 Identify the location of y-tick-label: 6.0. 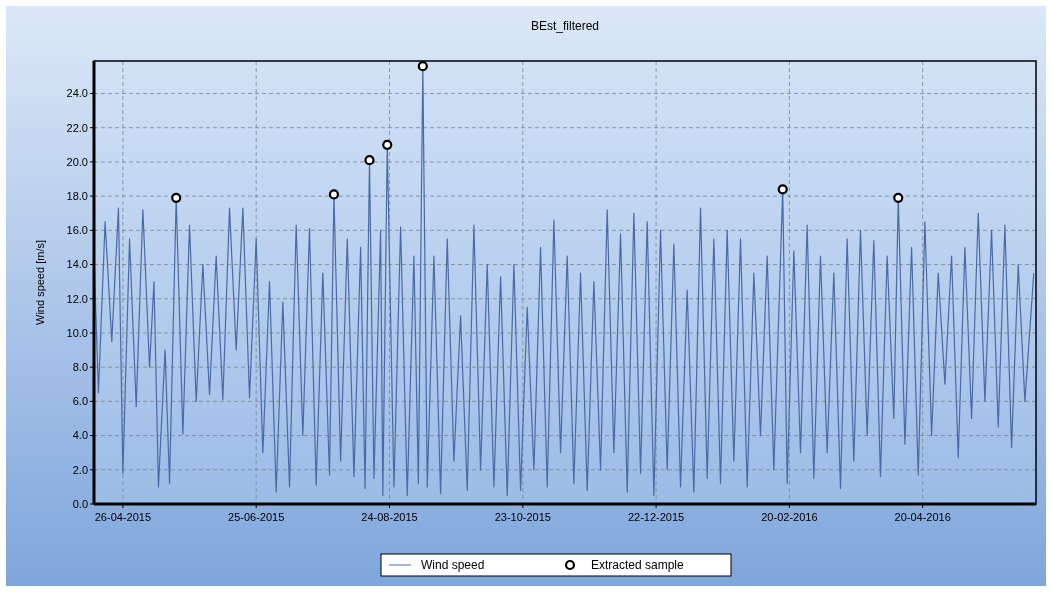
(80, 401).